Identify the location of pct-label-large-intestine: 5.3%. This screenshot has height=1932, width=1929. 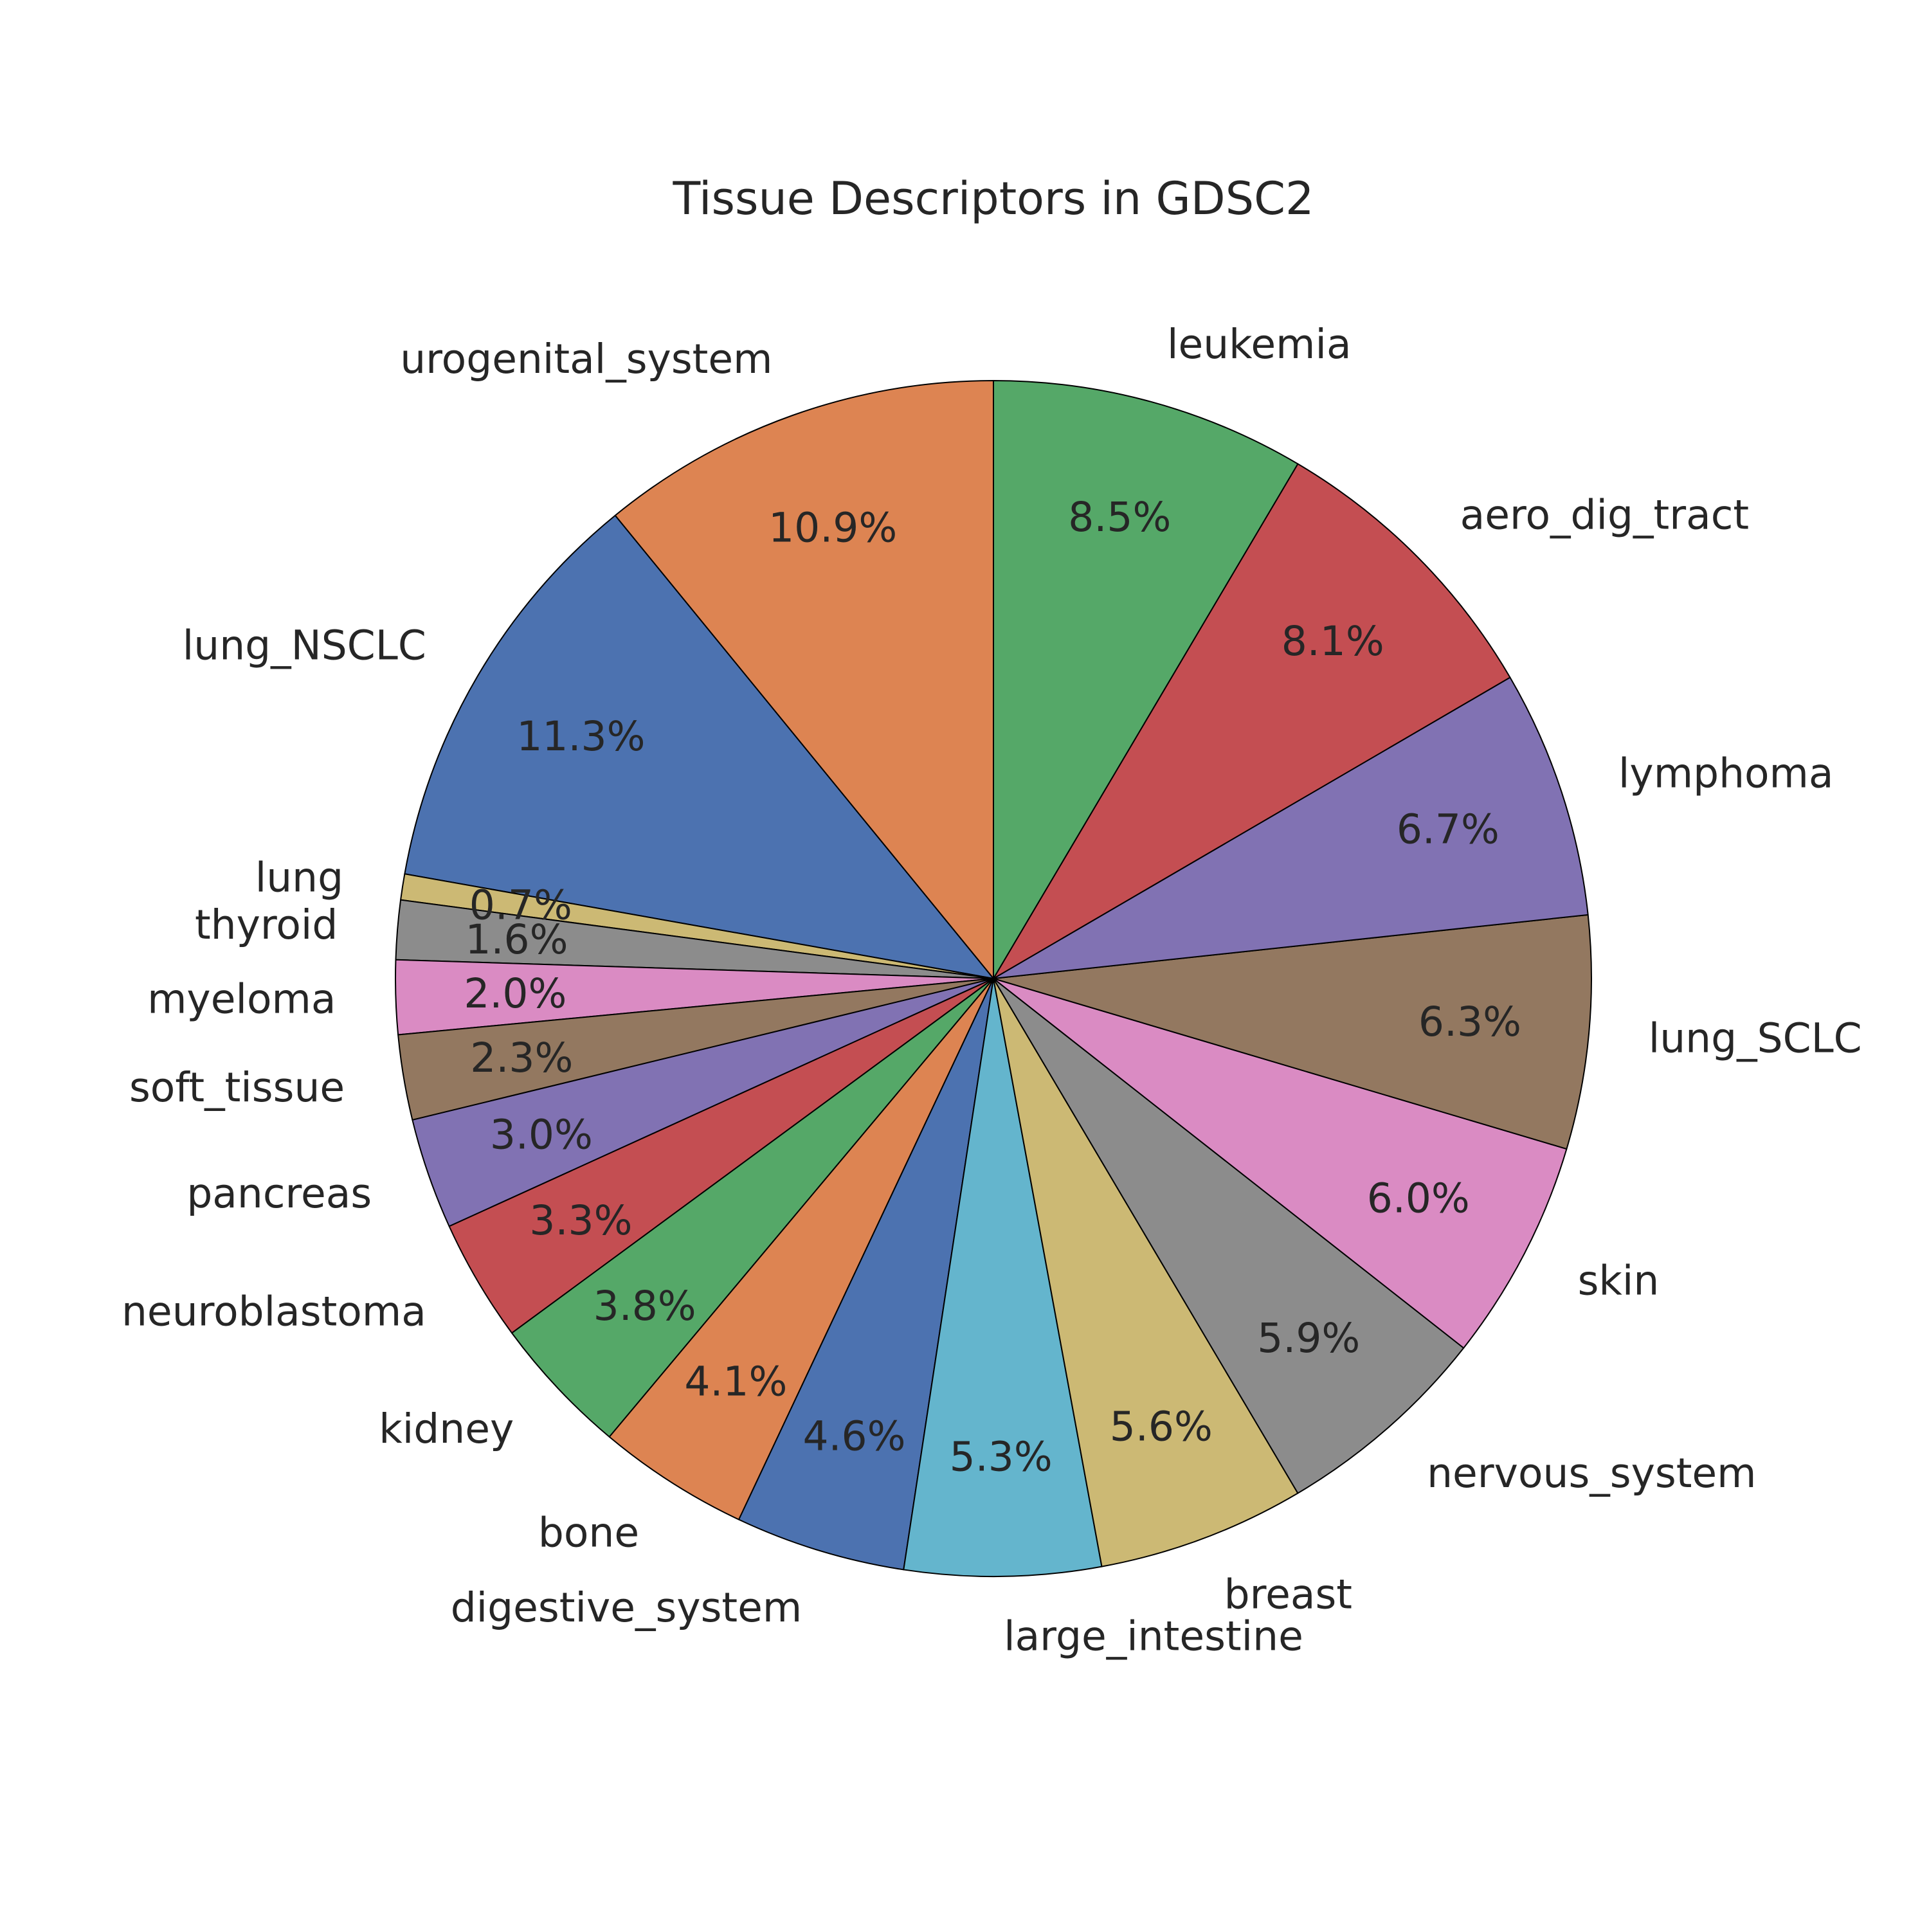
(1002, 1456).